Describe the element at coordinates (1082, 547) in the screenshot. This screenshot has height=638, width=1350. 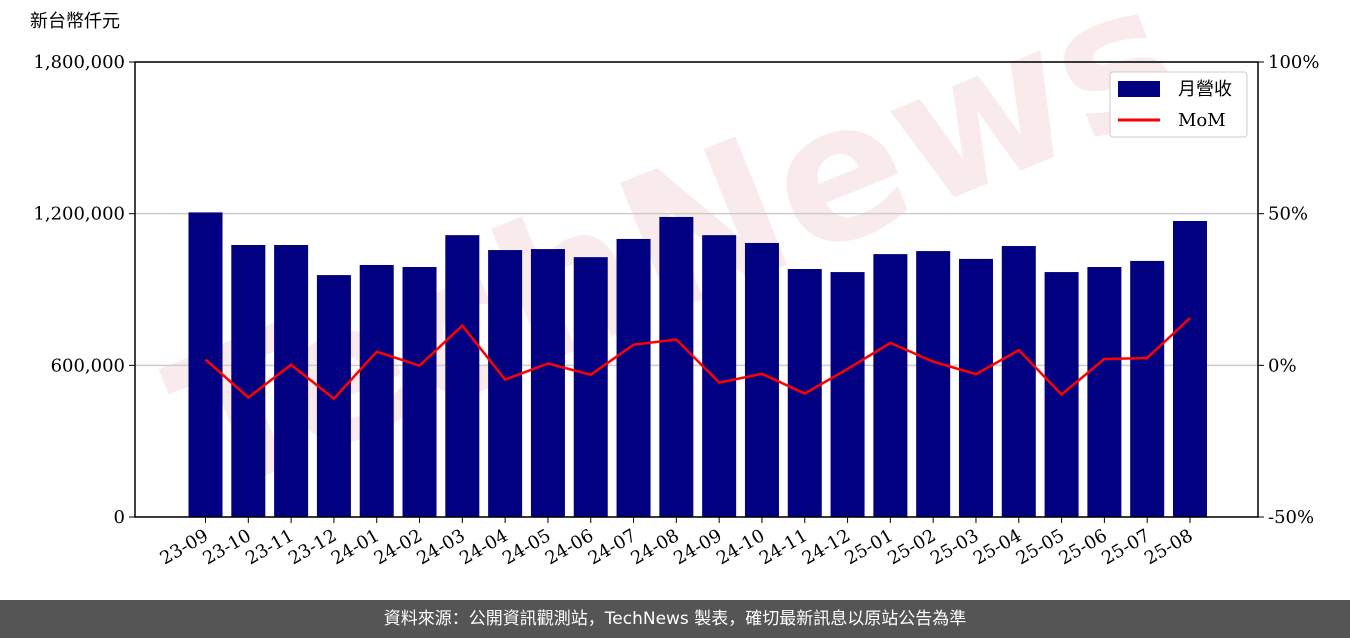
I see `x-tick-label: 25-06` at that location.